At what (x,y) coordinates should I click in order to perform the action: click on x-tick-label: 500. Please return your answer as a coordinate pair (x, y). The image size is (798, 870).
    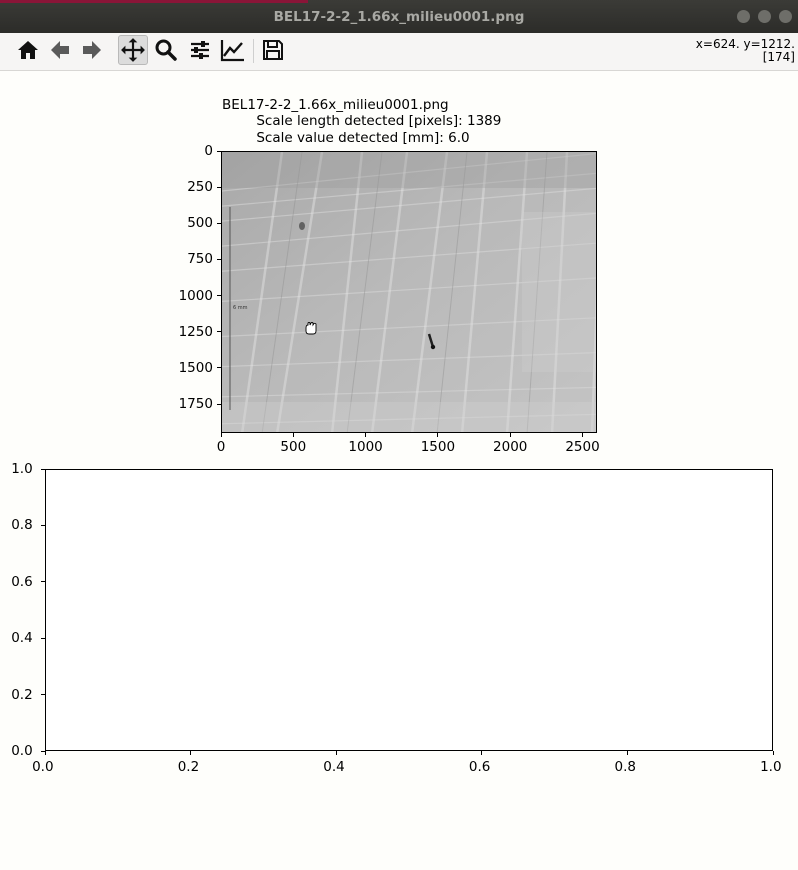
    Looking at the image, I should click on (293, 447).